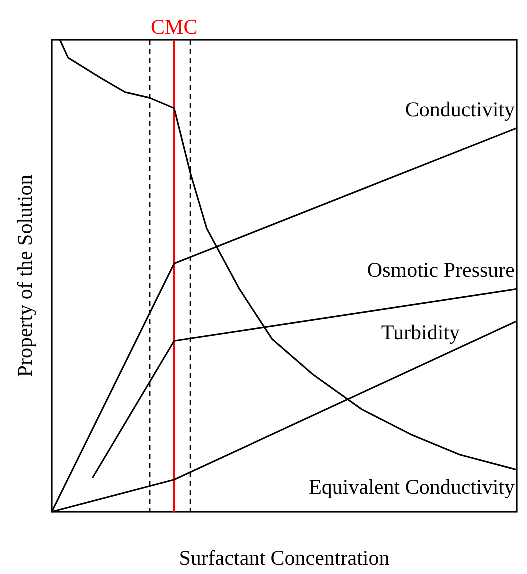 The width and height of the screenshot is (527, 574). What do you see at coordinates (420, 332) in the screenshot?
I see `series-label: Turbidity` at bounding box center [420, 332].